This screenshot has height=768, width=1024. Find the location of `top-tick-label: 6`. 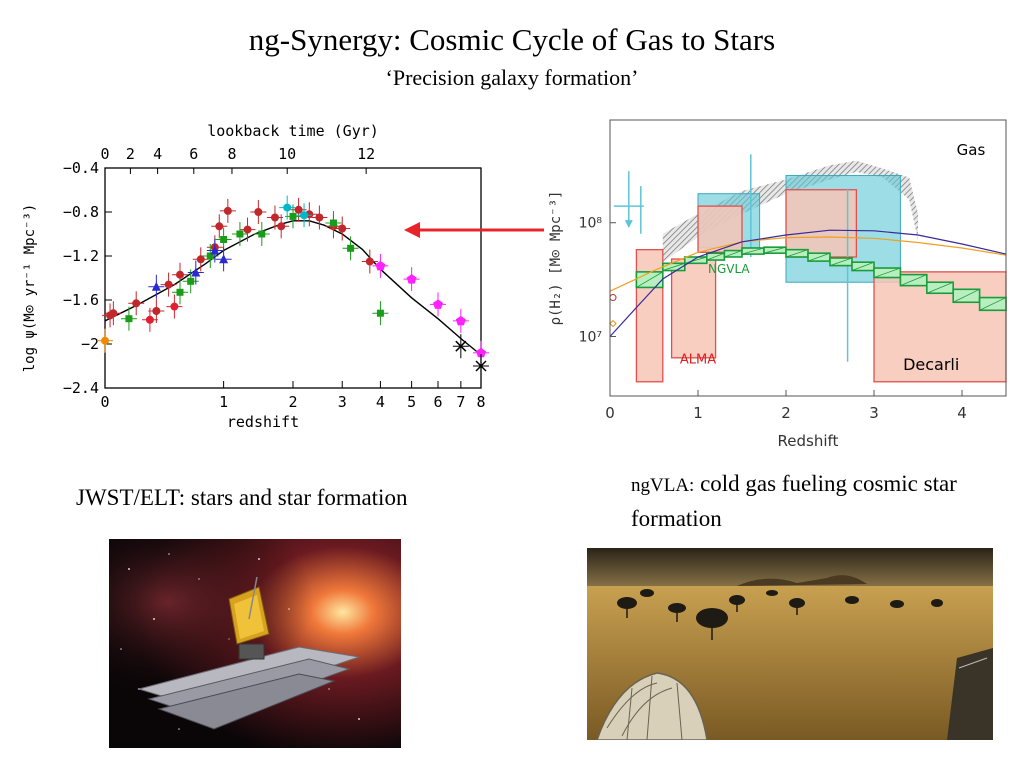

top-tick-label: 6 is located at coordinates (193, 154).